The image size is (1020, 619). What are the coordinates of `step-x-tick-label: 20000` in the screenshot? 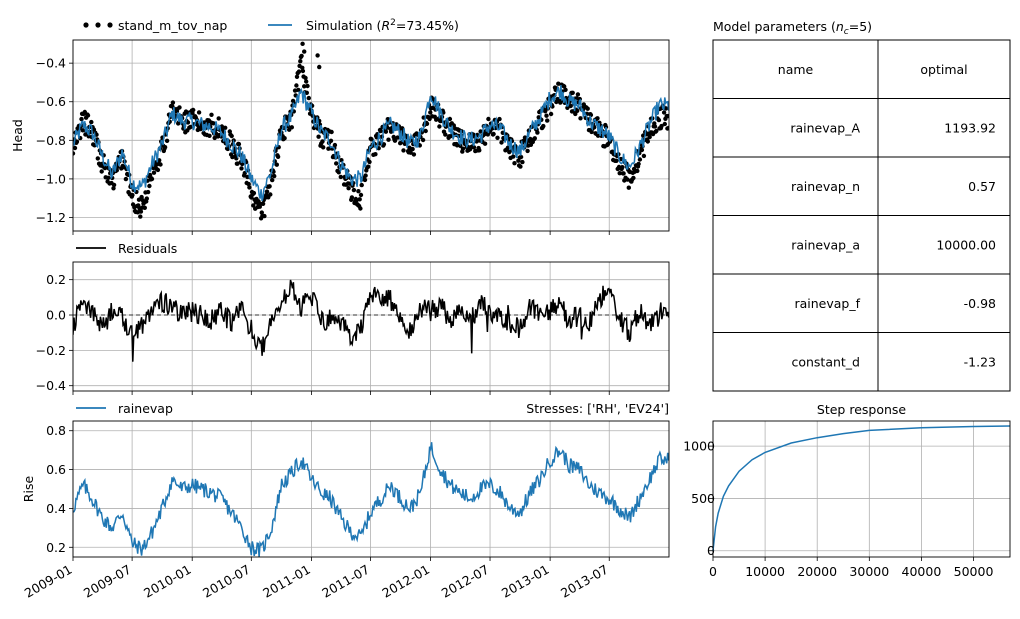 It's located at (817, 571).